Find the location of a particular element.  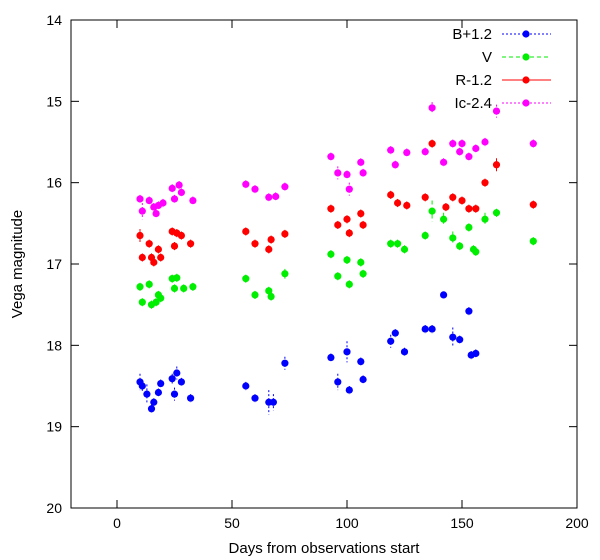

legend-label-0: B+1.2 is located at coordinates (472, 34).